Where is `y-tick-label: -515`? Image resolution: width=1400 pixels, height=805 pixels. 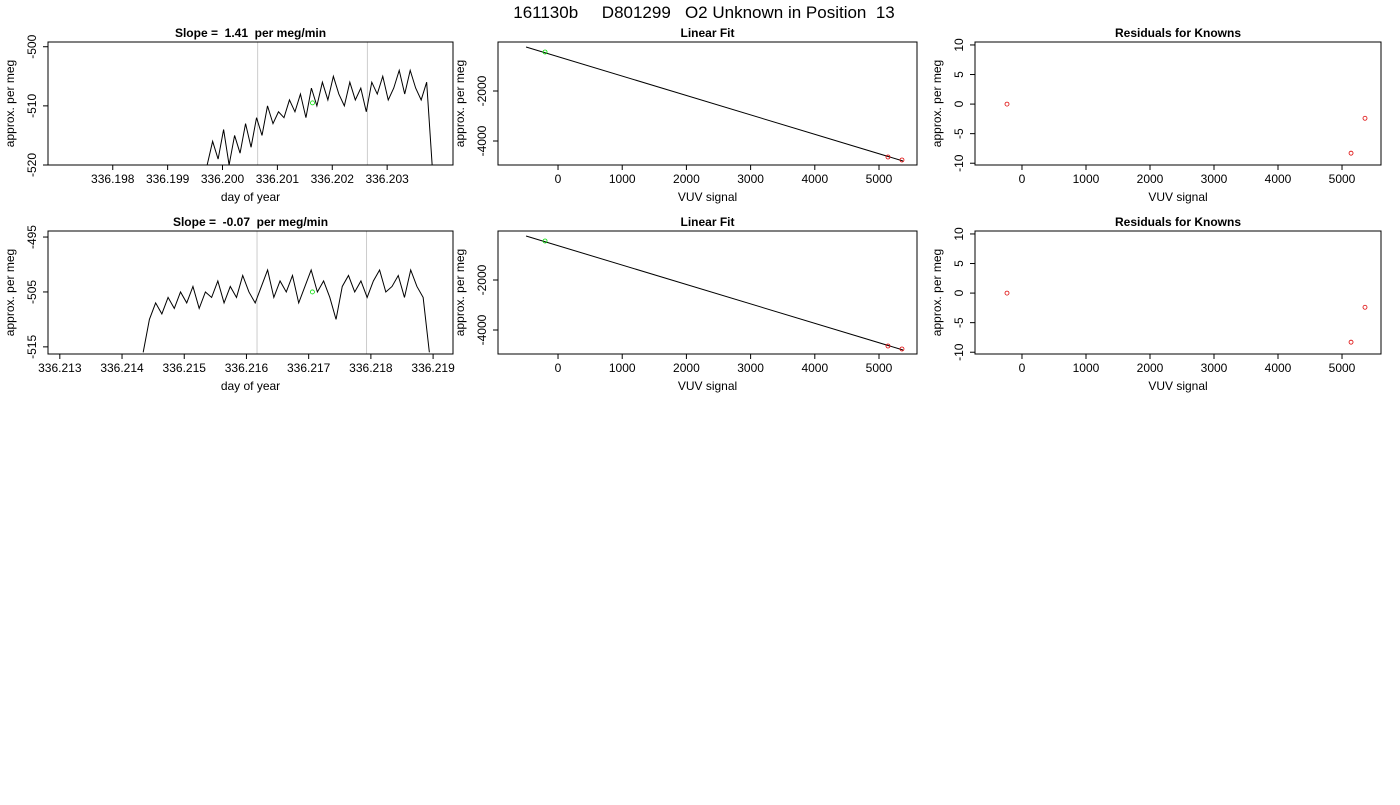
y-tick-label: -515 is located at coordinates (32, 347).